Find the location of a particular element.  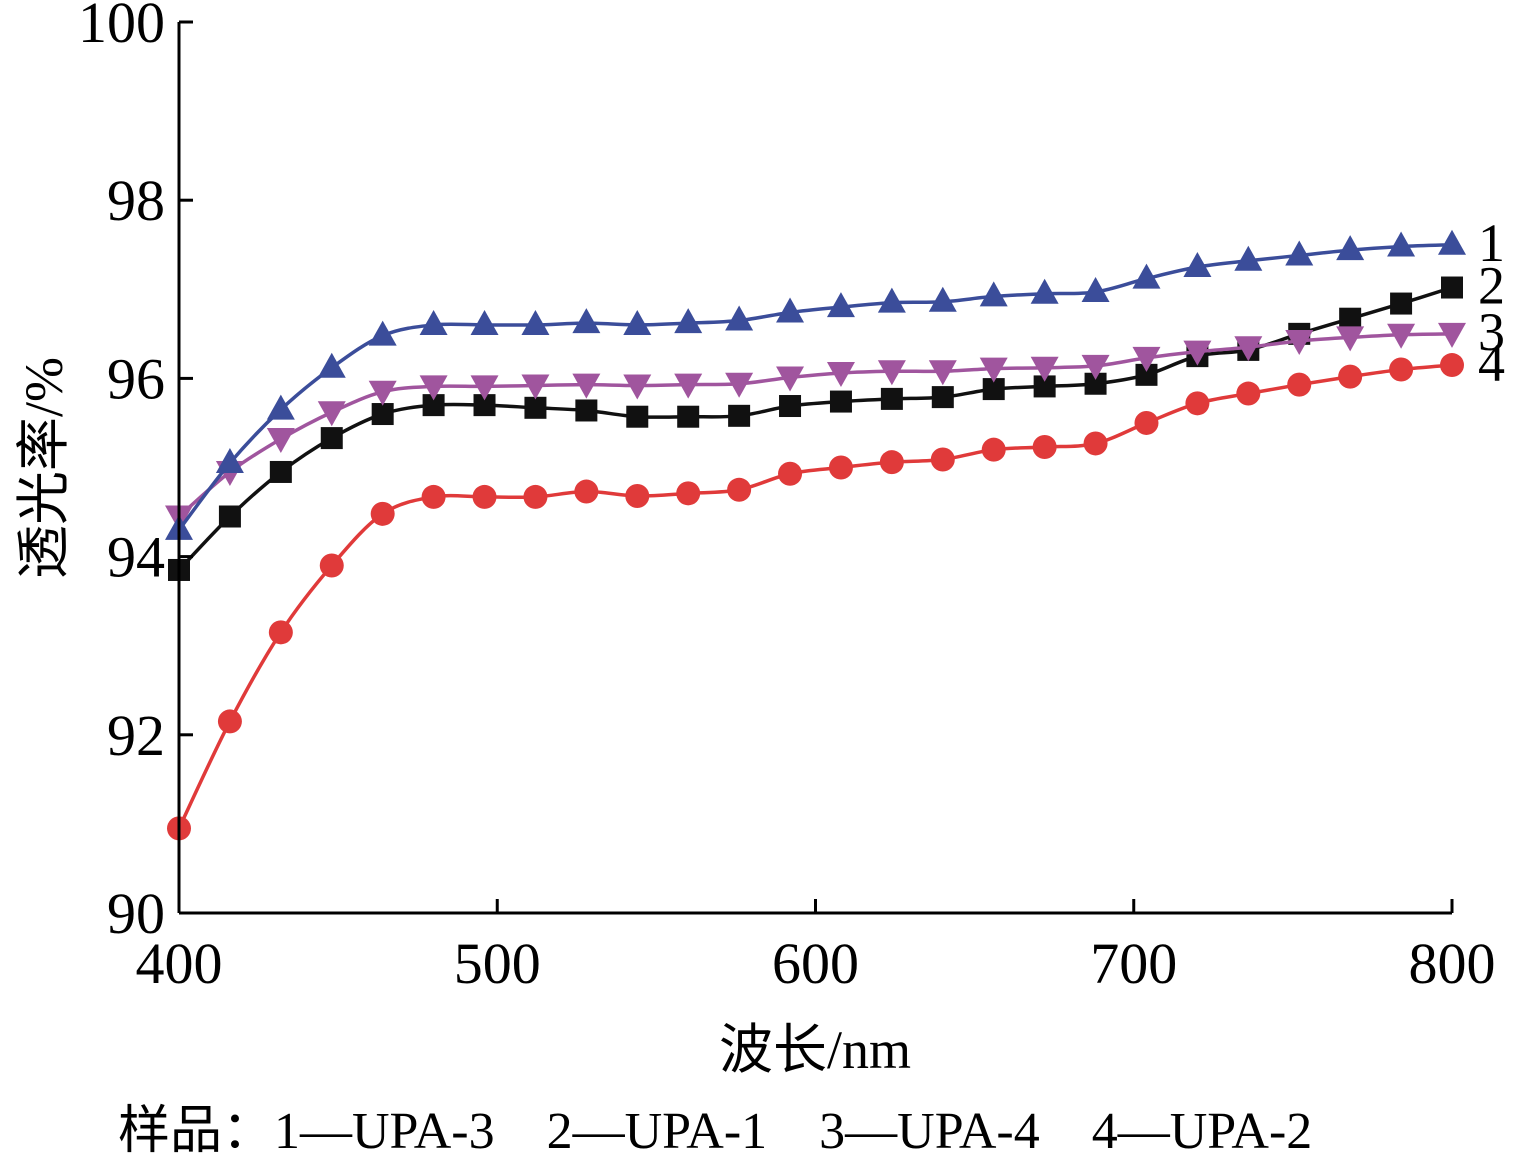

y-tick-label: 100 is located at coordinates (121, 27).